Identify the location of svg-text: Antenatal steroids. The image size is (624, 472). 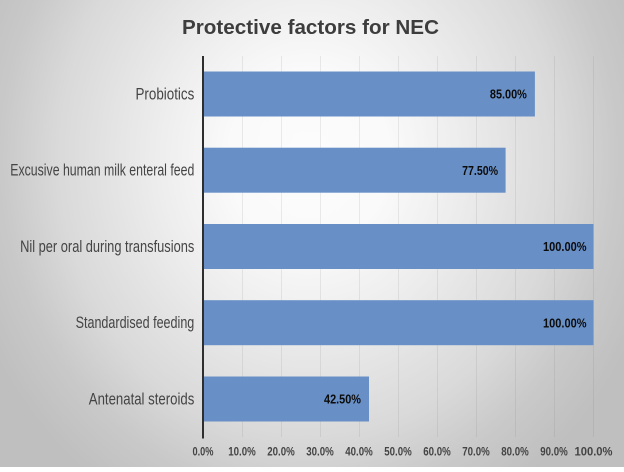
(142, 399).